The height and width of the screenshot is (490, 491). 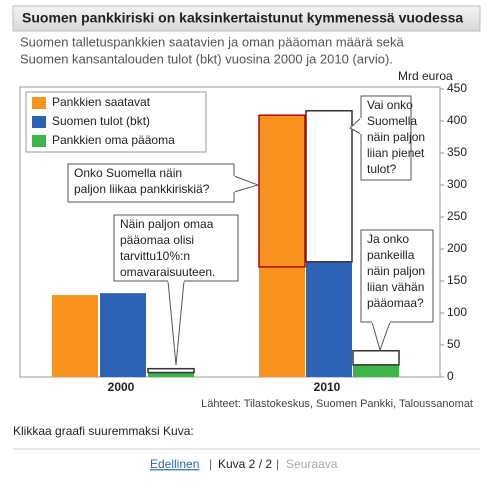 I want to click on x-tick-label: 2000, so click(x=121, y=387).